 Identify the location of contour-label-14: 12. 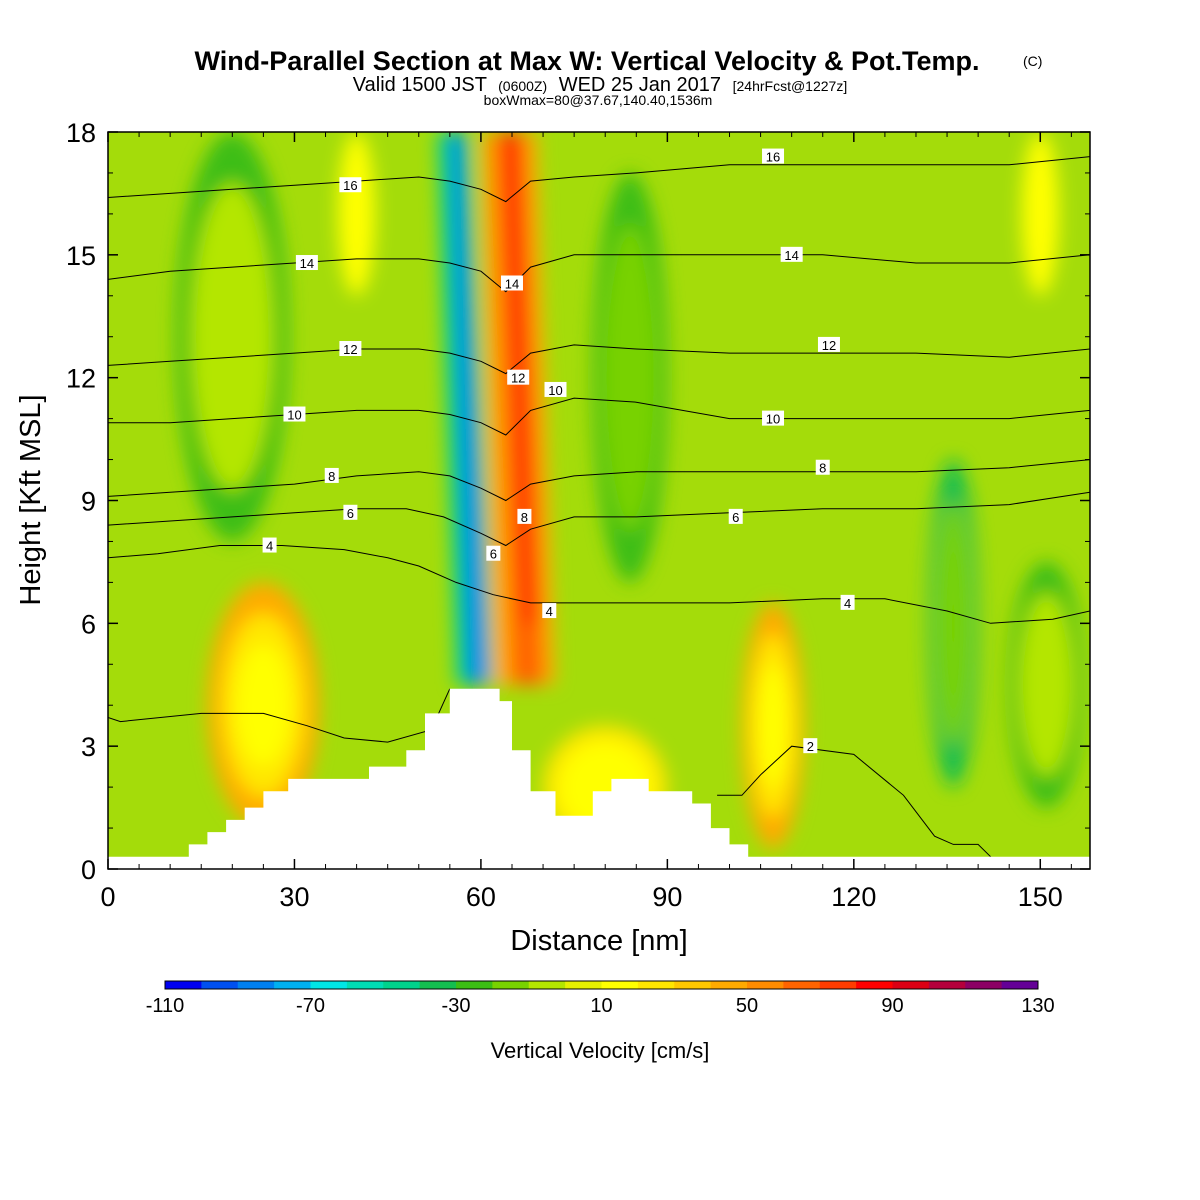
(828, 344).